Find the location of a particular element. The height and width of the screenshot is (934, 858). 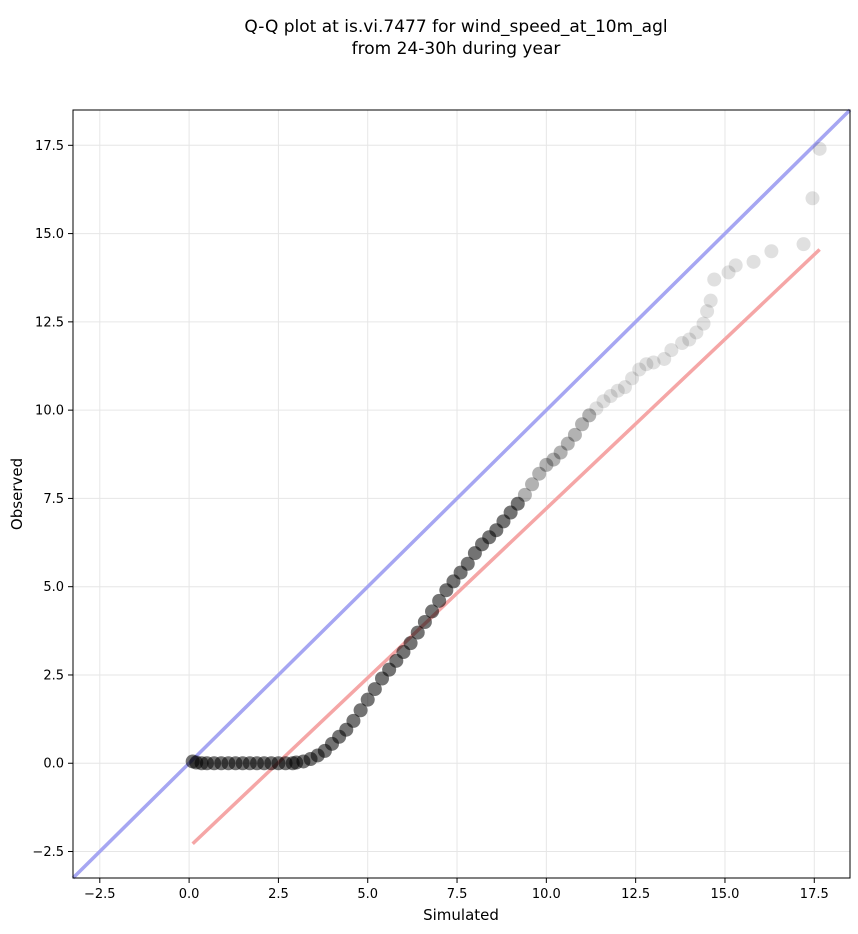

y-tick-label: 7.5 is located at coordinates (53, 499).